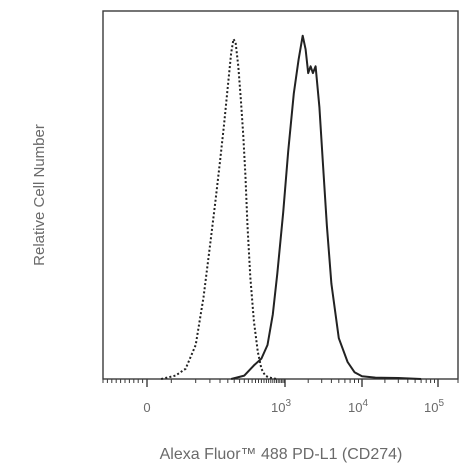 This screenshot has width=474, height=474. Describe the element at coordinates (146, 407) in the screenshot. I see `x-tick-label: 0` at that location.